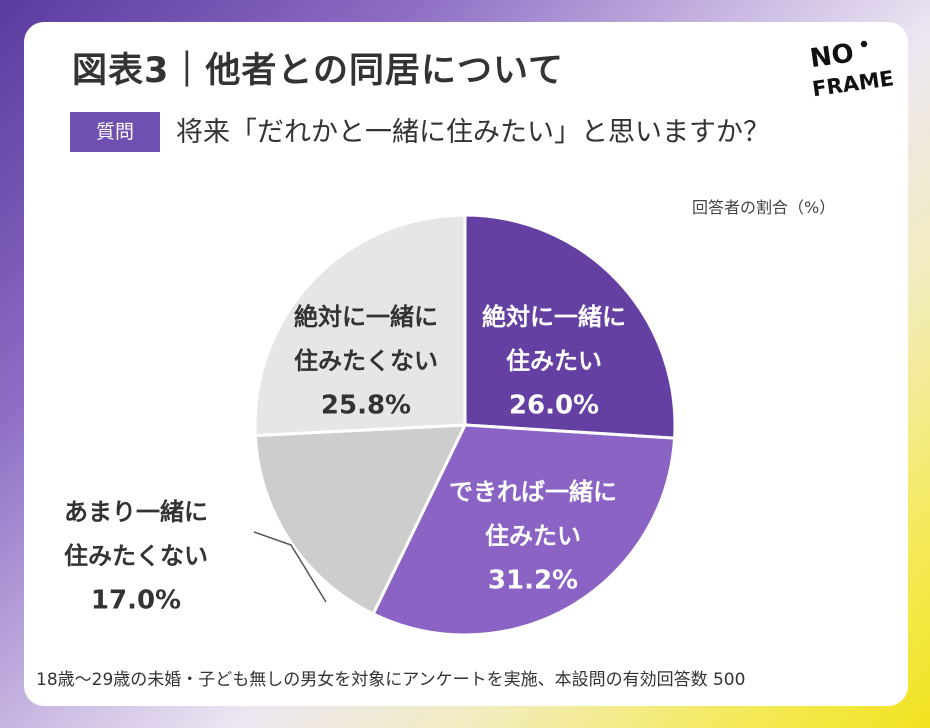 Image resolution: width=930 pixels, height=728 pixels. Describe the element at coordinates (533, 536) in the screenshot. I see `slice-2-line2: 住みたい` at that location.